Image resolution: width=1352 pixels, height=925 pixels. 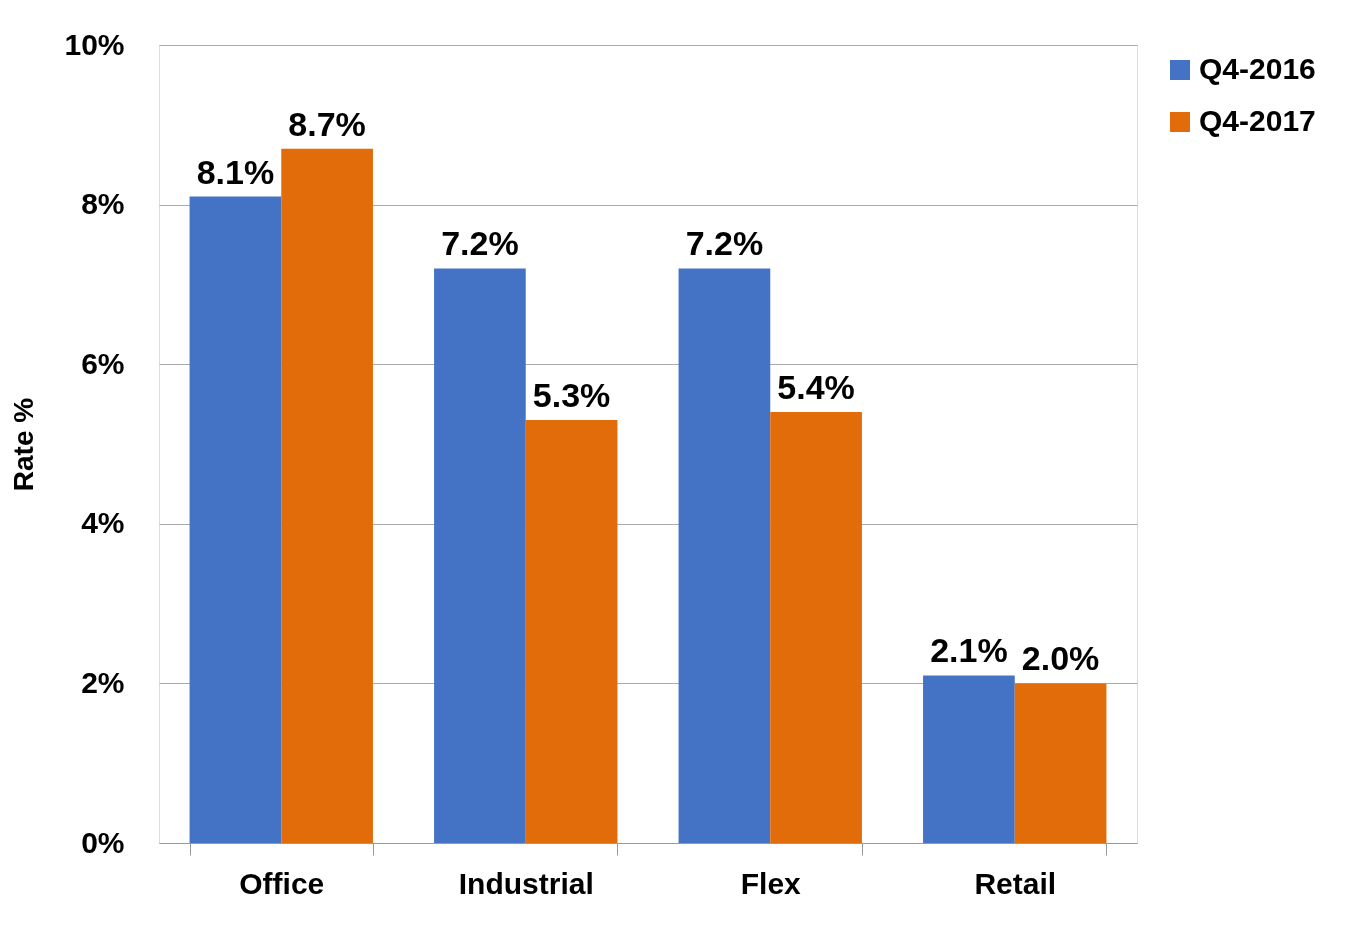 I want to click on x-tick-label: Industrial, so click(x=526, y=883).